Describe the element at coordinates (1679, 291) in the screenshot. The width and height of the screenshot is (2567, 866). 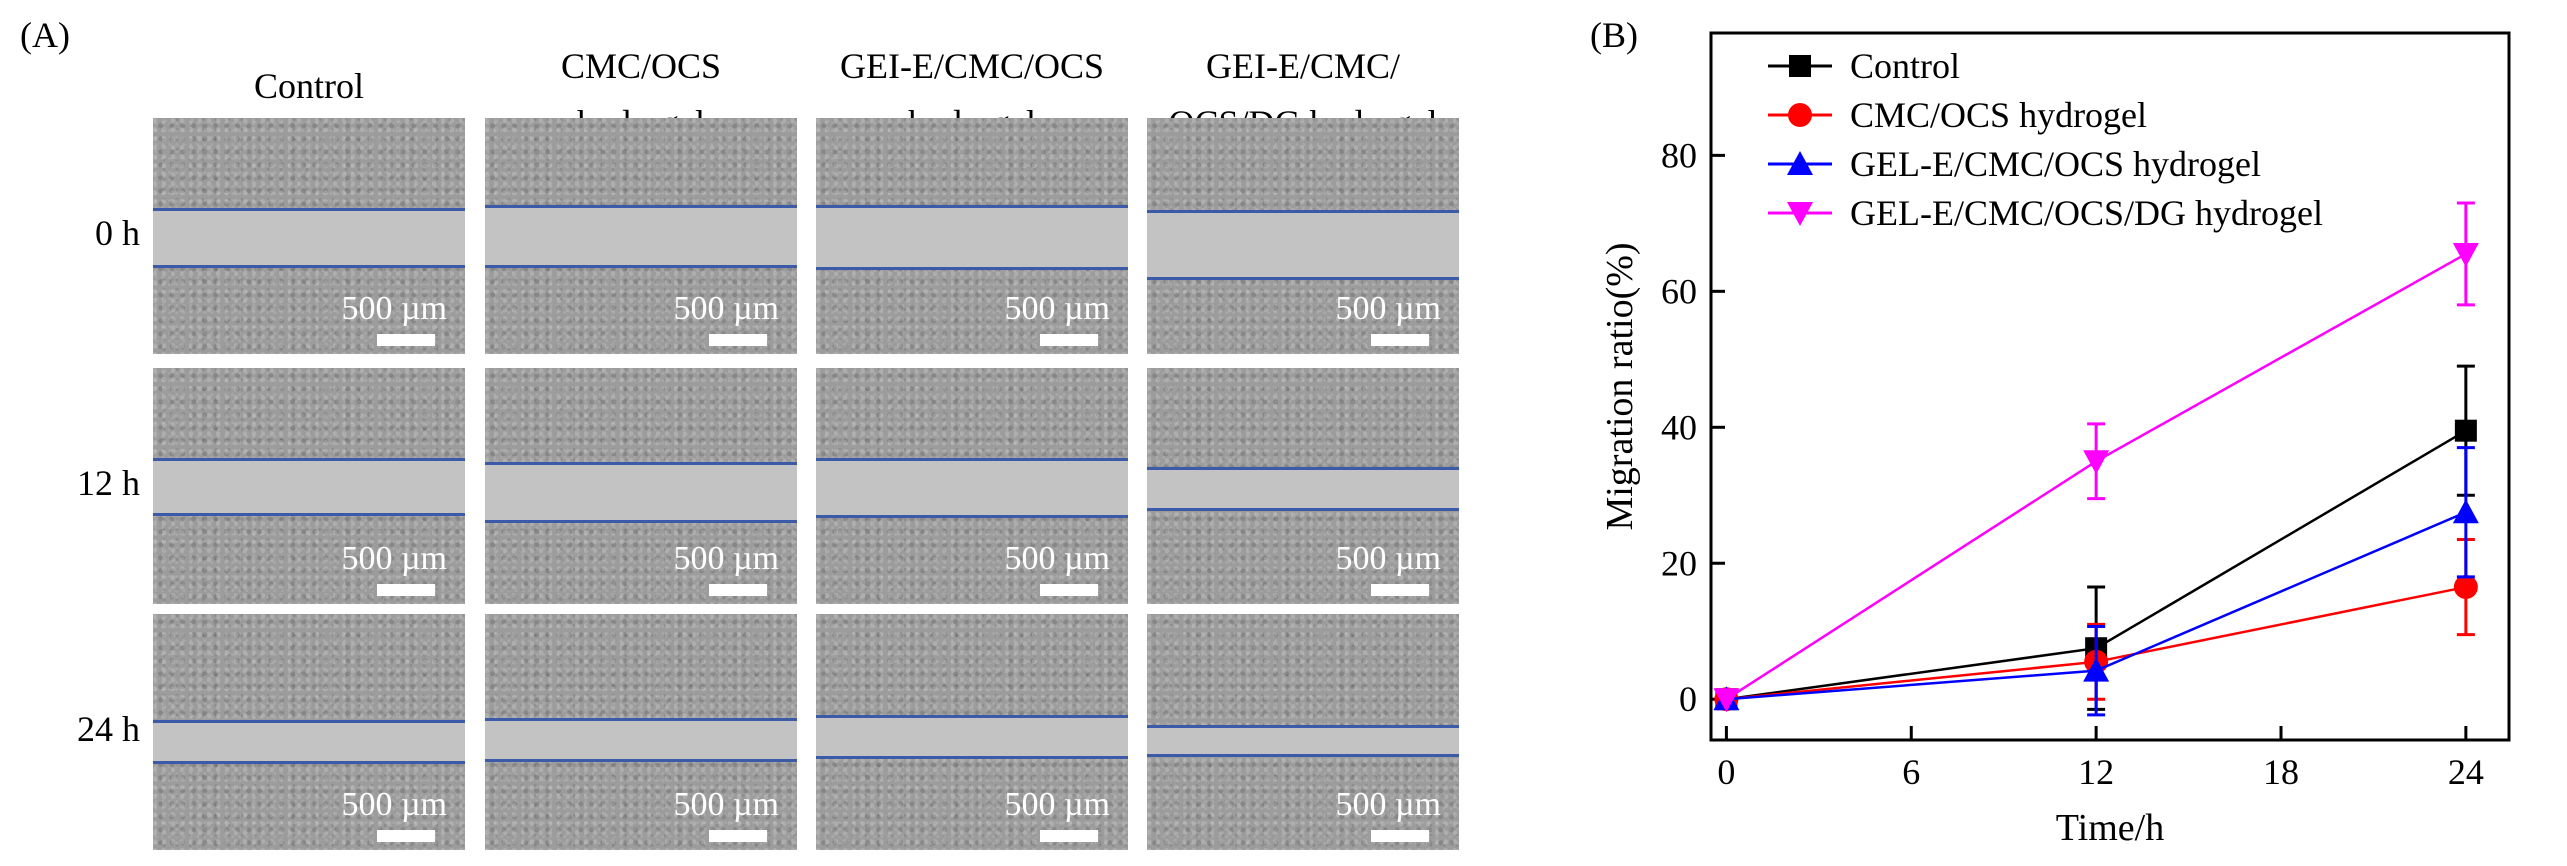
I see `y-tick-label: 60` at that location.